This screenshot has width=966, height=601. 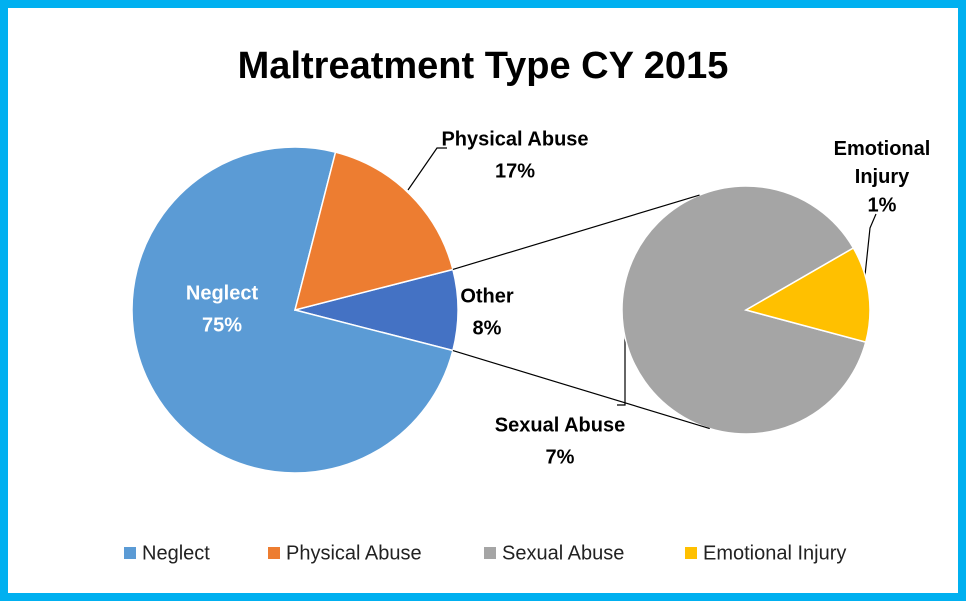 What do you see at coordinates (774, 553) in the screenshot?
I see `legend-label: Emotional Injury` at bounding box center [774, 553].